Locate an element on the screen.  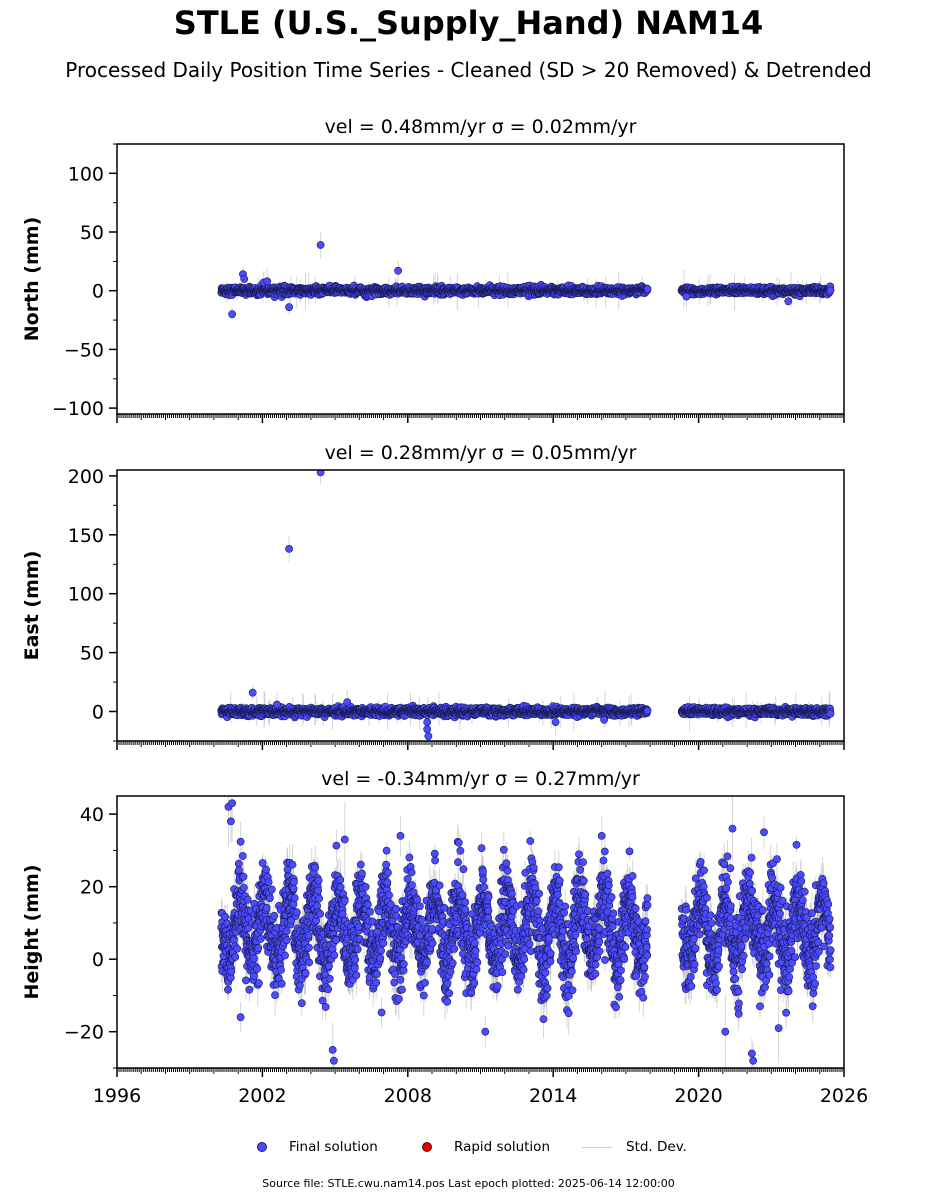
data-area-east is located at coordinates (526, 605).